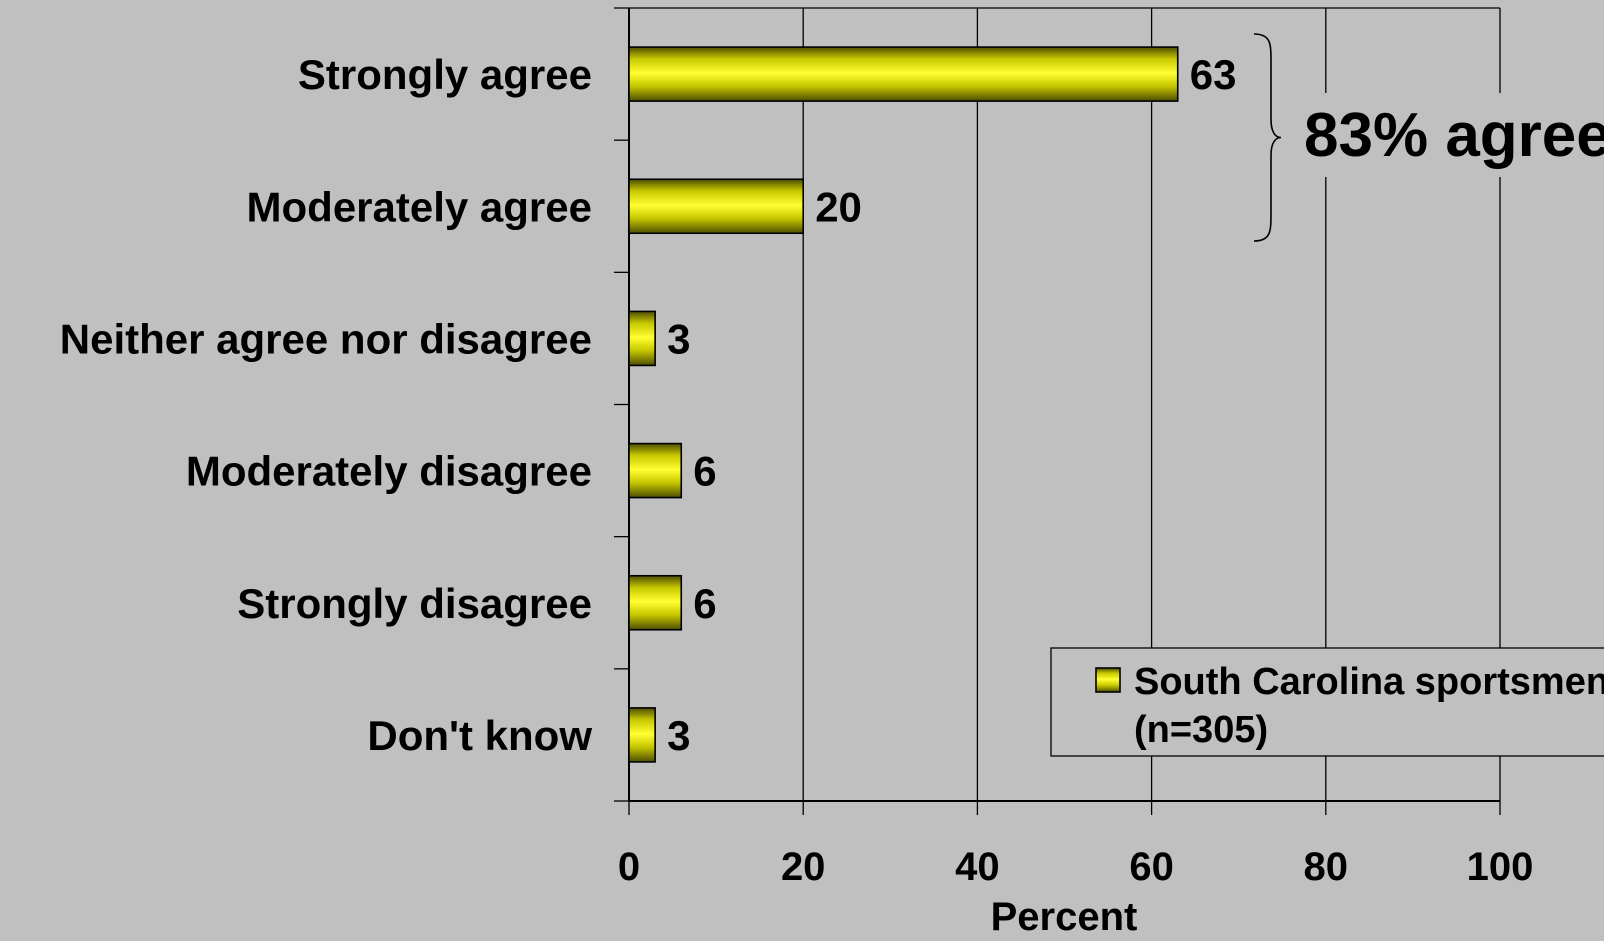 Image resolution: width=1604 pixels, height=941 pixels. I want to click on category-label-5: Don't know, so click(479, 735).